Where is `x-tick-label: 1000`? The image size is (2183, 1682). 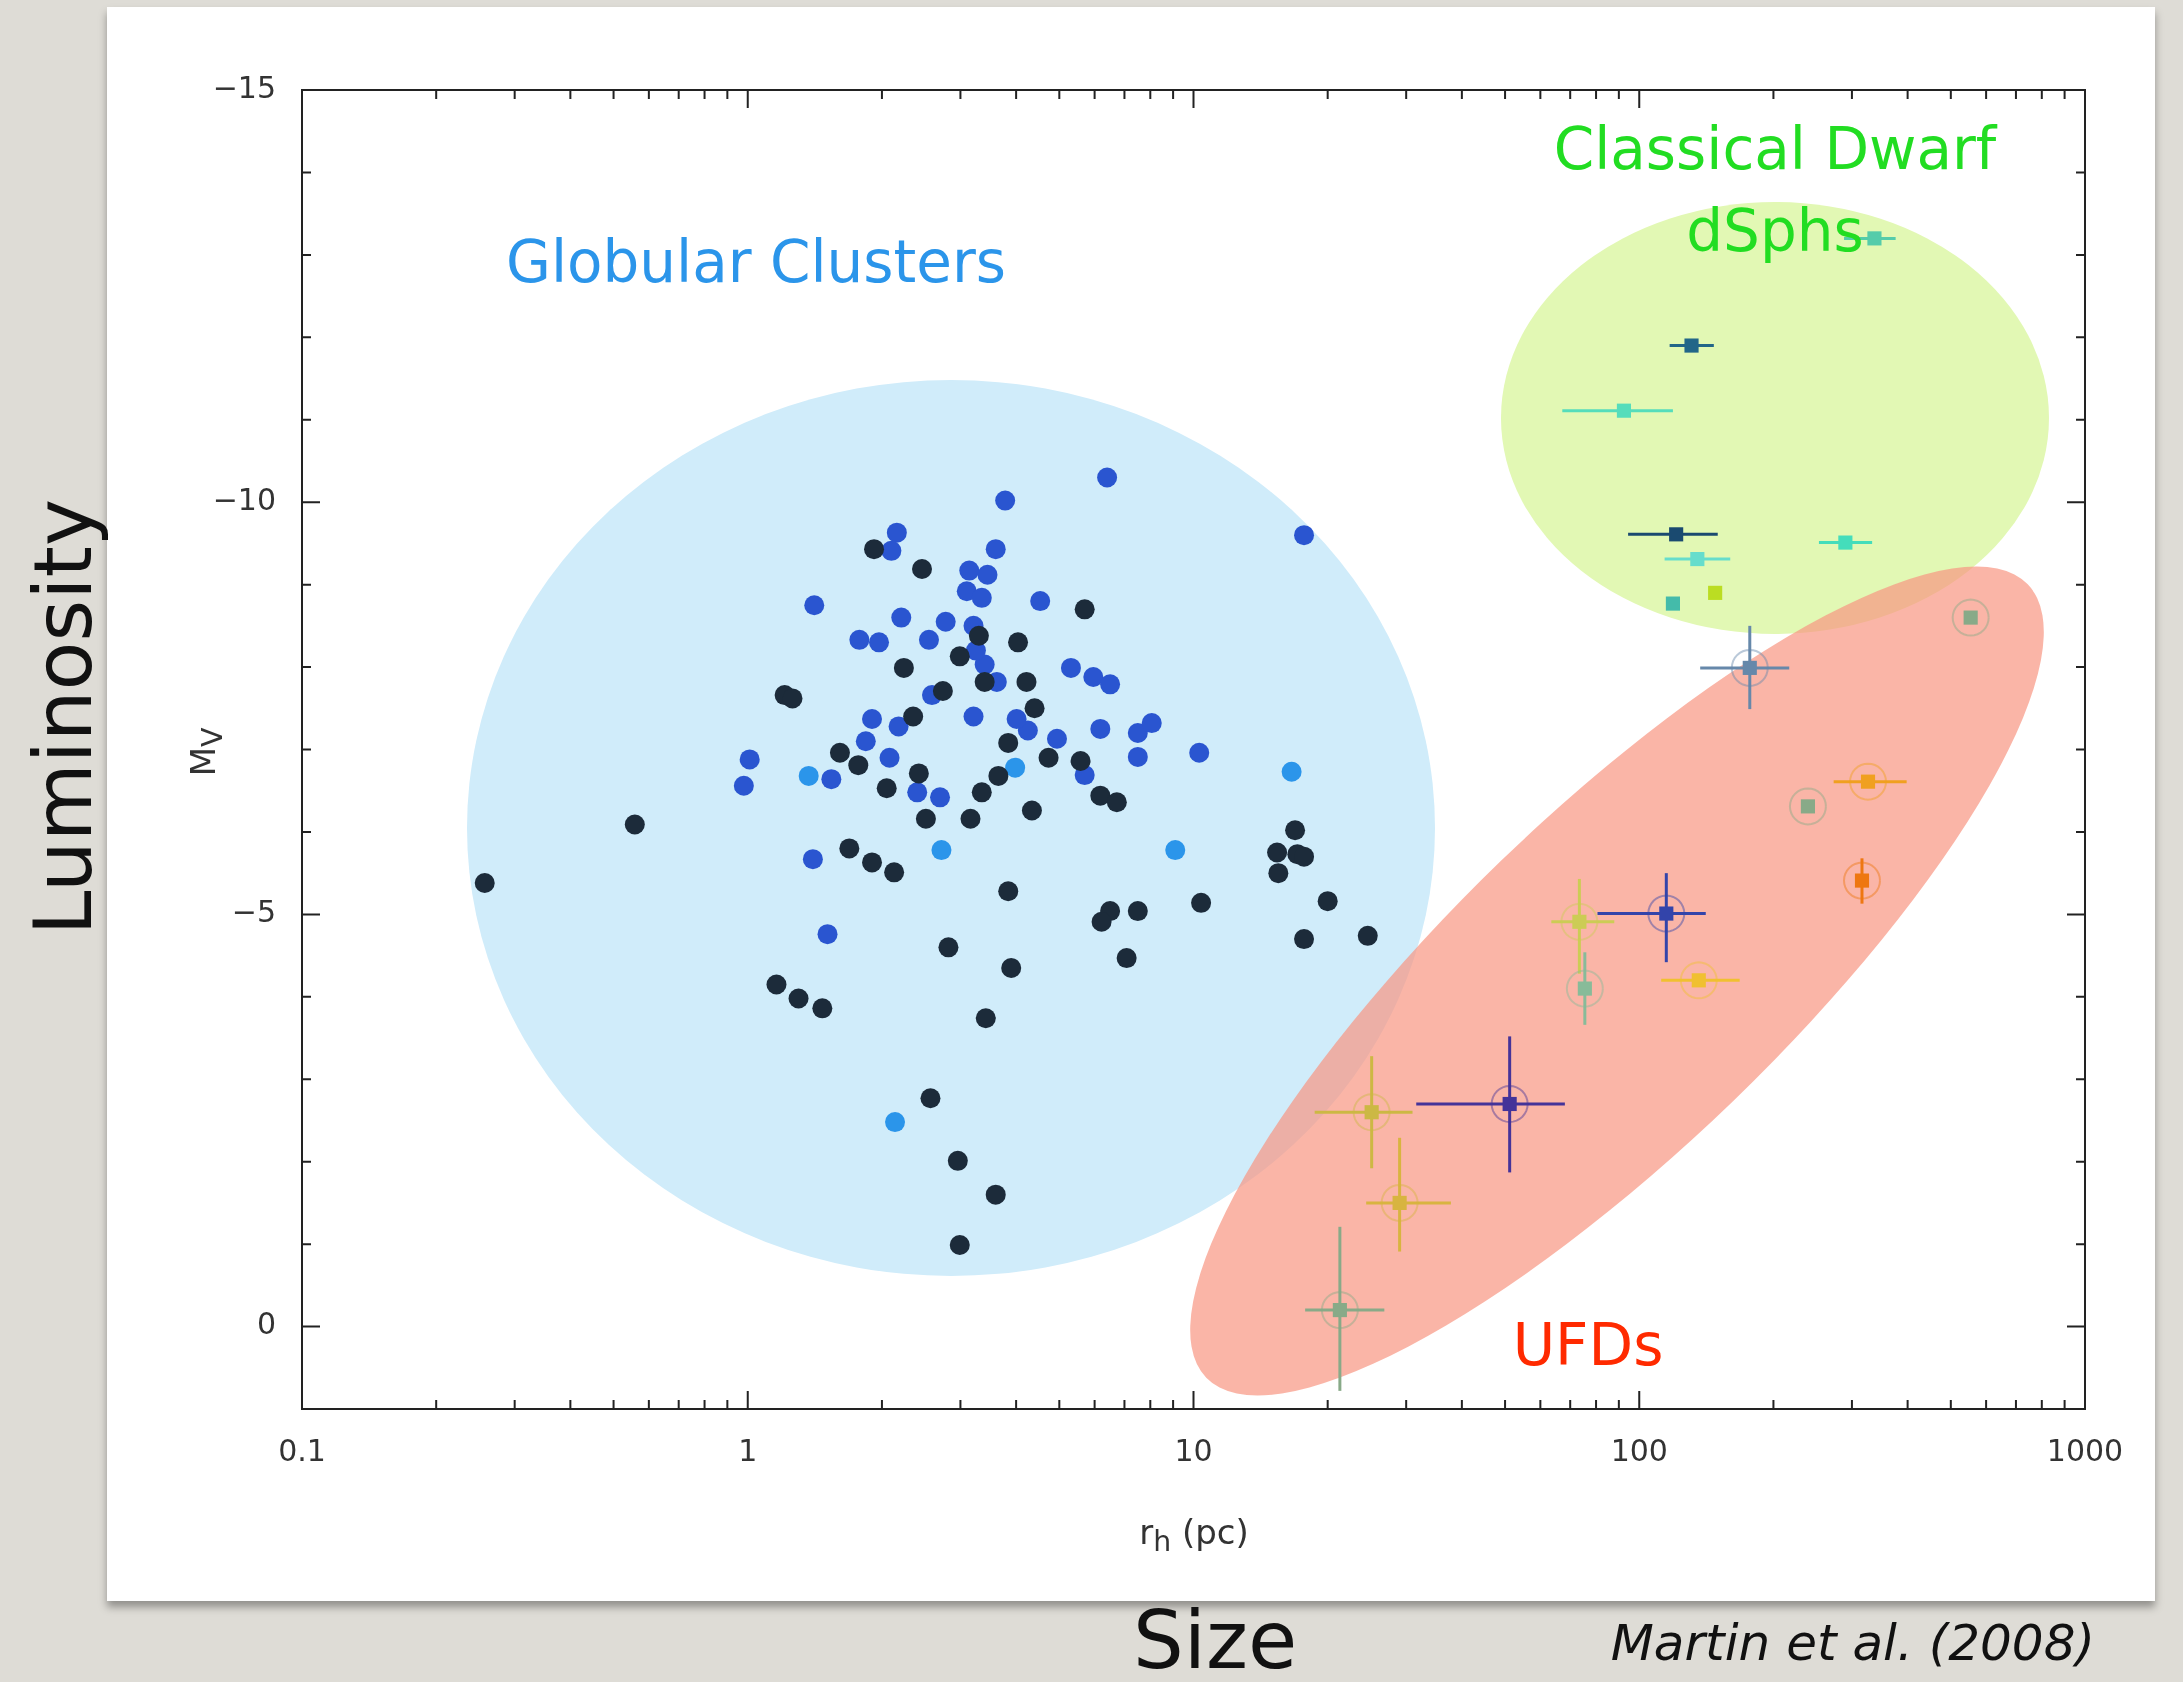
x-tick-label: 1000 is located at coordinates (2085, 1450).